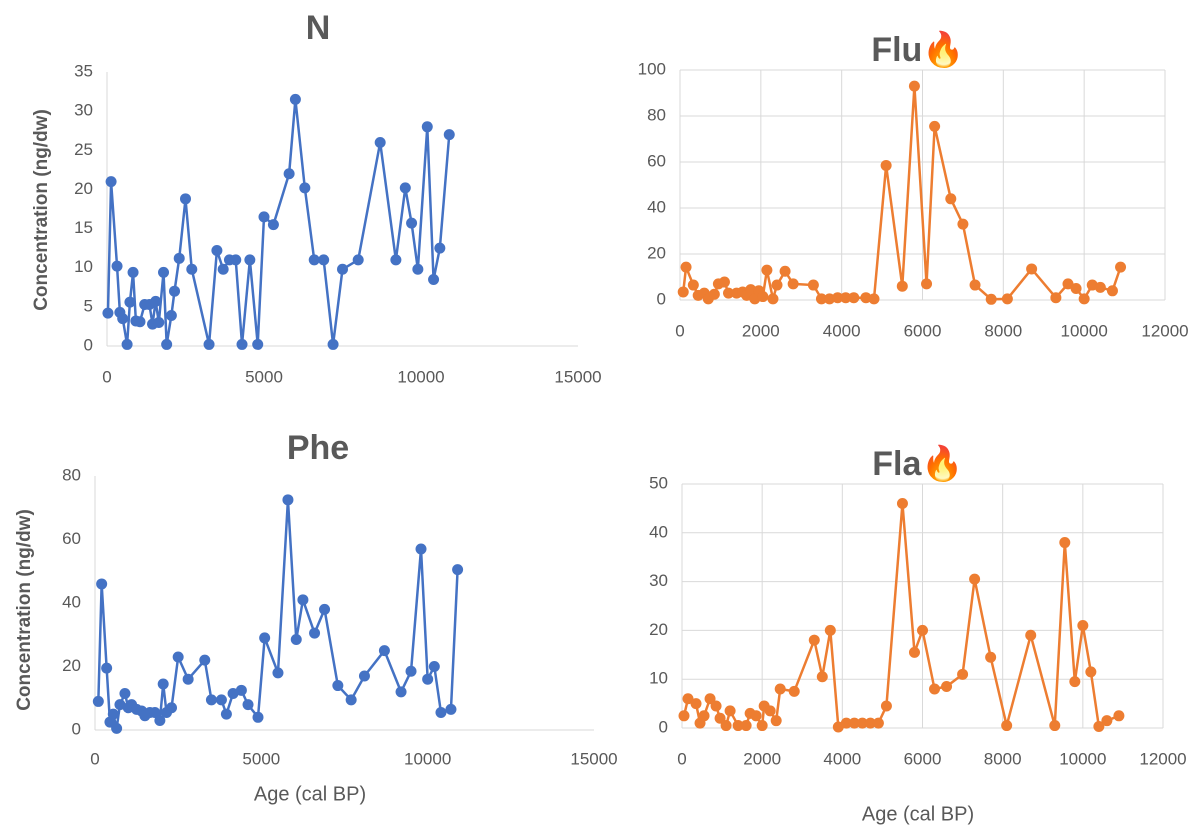 The width and height of the screenshot is (1203, 832). I want to click on y-tick-label: 0, so click(88, 344).